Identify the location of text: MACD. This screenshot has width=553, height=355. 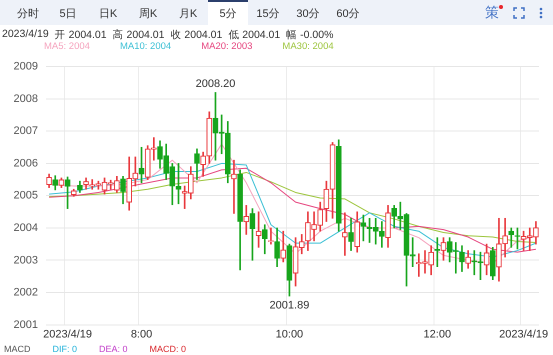
(17, 349).